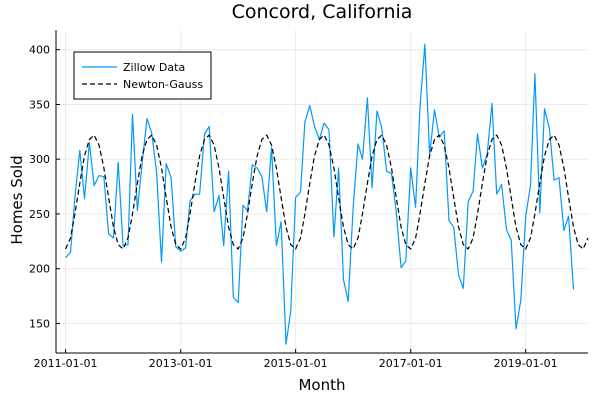 The width and height of the screenshot is (600, 400). Describe the element at coordinates (17, 199) in the screenshot. I see `y-axis-label: Homes Sold` at that location.